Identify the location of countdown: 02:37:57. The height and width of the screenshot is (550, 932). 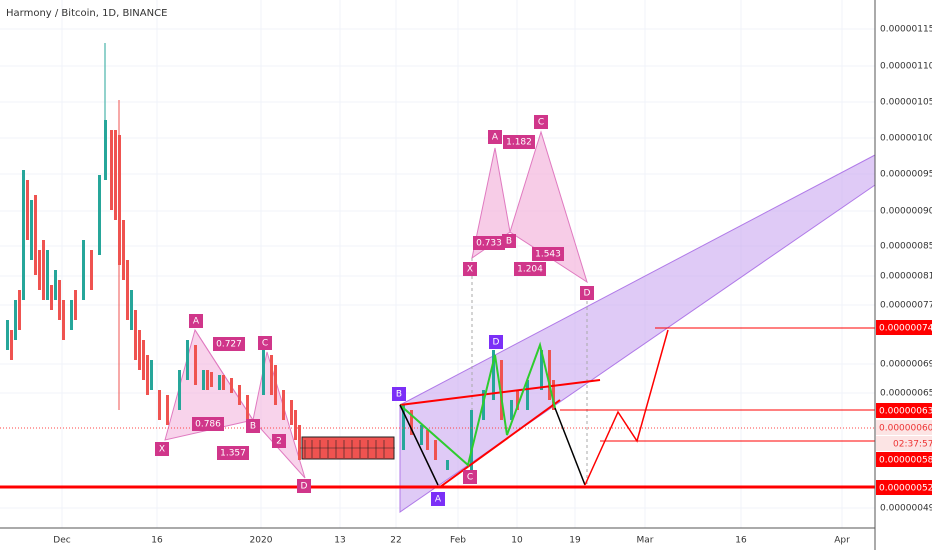
(912, 445).